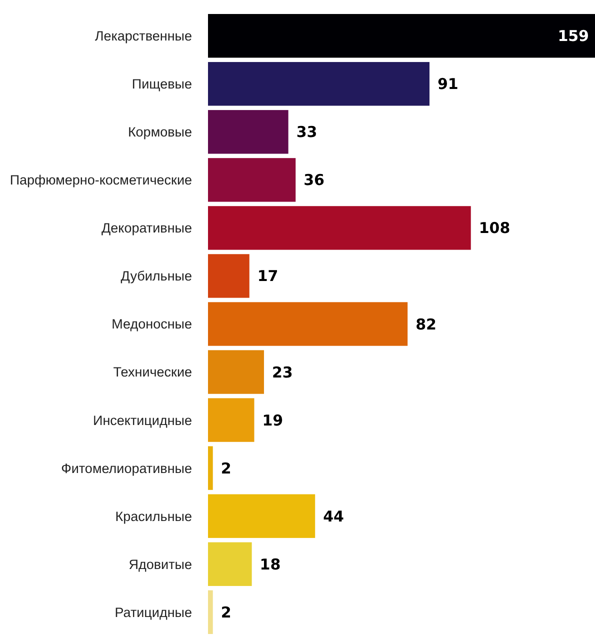 The width and height of the screenshot is (595, 635). What do you see at coordinates (142, 420) in the screenshot?
I see `y-tick-label: Инсектицидные` at bounding box center [142, 420].